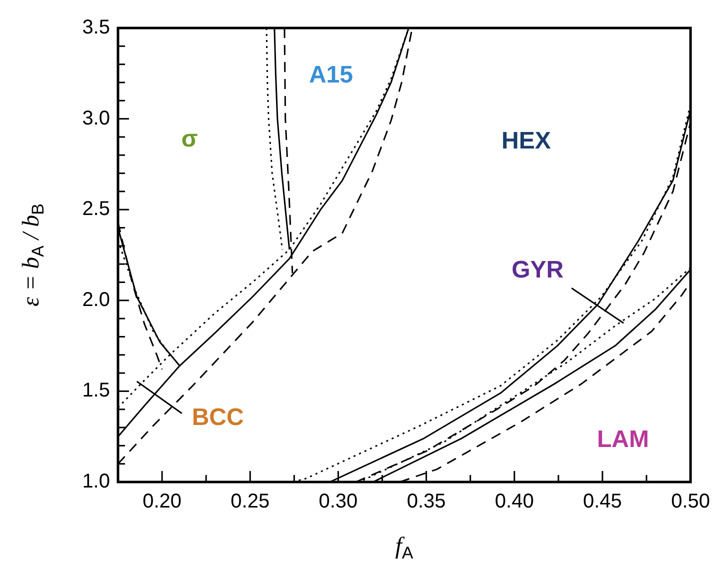  What do you see at coordinates (514, 501) in the screenshot?
I see `x-tick-label: 0.40` at bounding box center [514, 501].